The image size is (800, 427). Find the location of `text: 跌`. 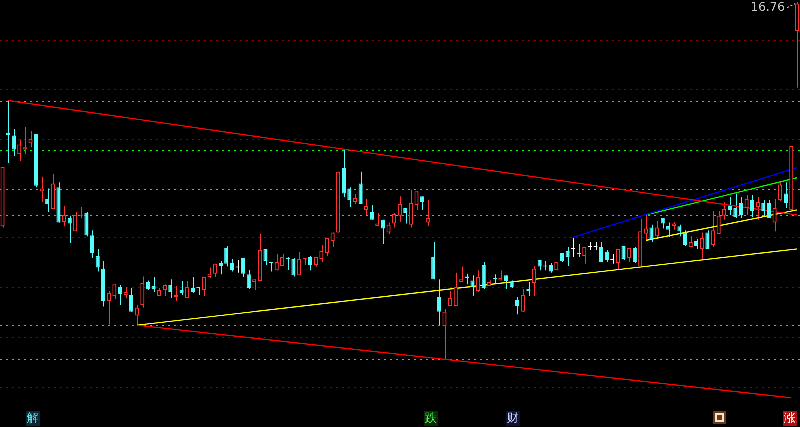

text: 跌 is located at coordinates (431, 418).